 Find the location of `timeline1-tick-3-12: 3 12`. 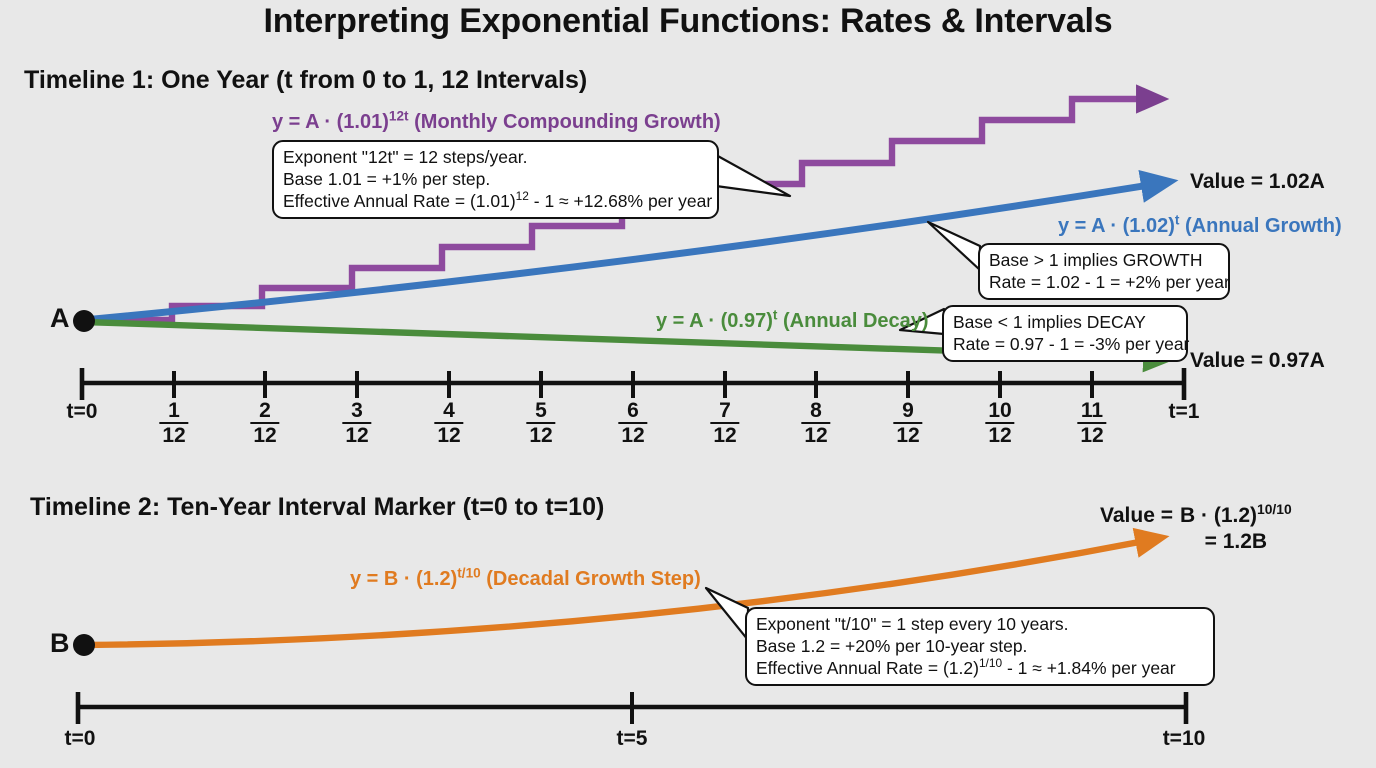

timeline1-tick-3-12: 3 12 is located at coordinates (357, 422).